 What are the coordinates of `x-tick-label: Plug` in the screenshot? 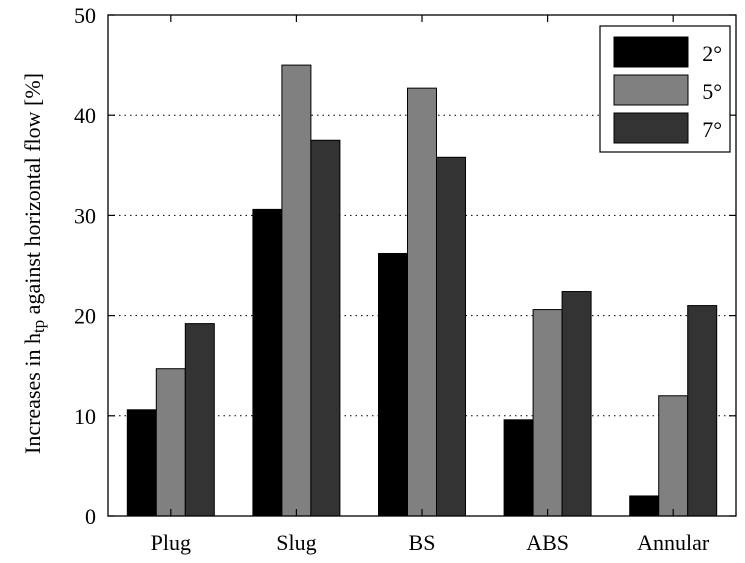 It's located at (171, 542).